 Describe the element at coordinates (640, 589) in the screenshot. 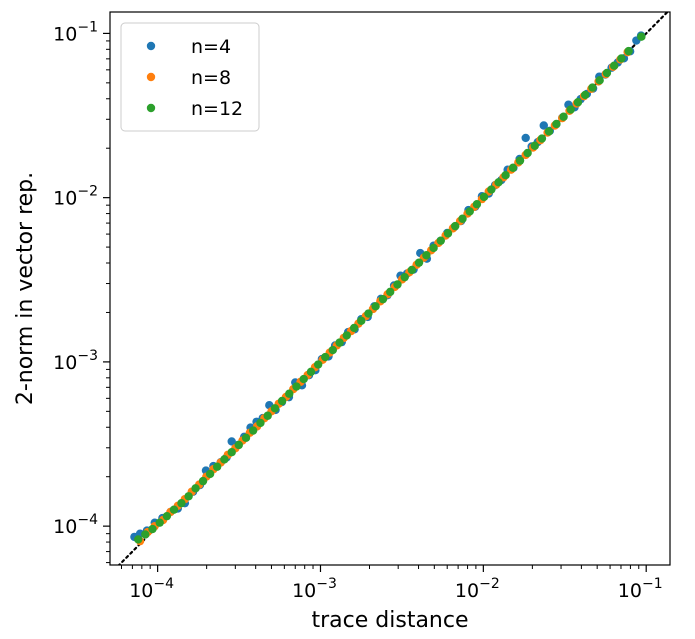

I see `x-tick-label: 10⁻¹` at that location.